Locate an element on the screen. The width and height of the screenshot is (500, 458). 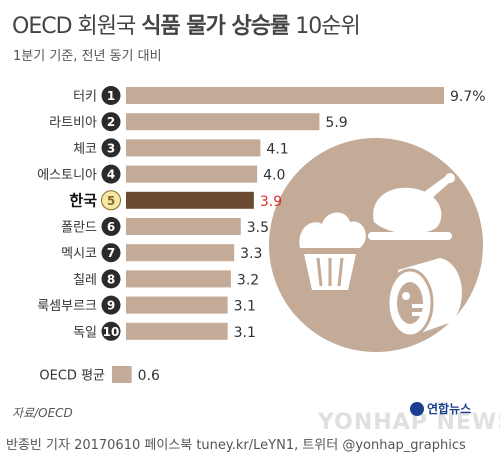
value-label: 3.2 is located at coordinates (248, 280).